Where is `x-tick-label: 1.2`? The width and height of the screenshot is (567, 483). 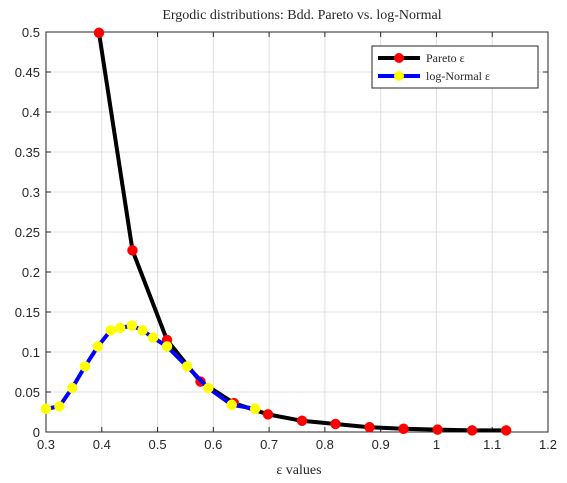
x-tick-label: 1.2 is located at coordinates (548, 444).